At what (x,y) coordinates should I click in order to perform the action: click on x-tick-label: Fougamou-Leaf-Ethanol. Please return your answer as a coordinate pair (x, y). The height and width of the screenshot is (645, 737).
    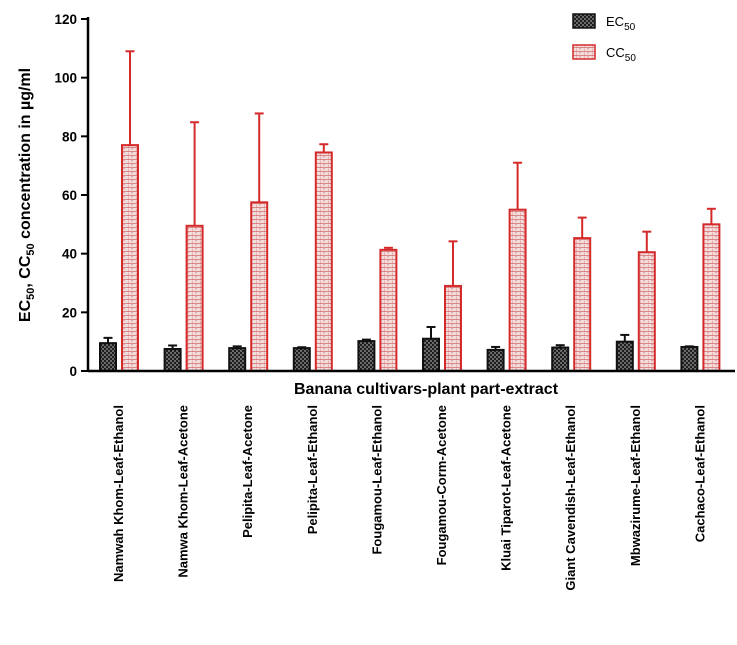
    Looking at the image, I should click on (376, 479).